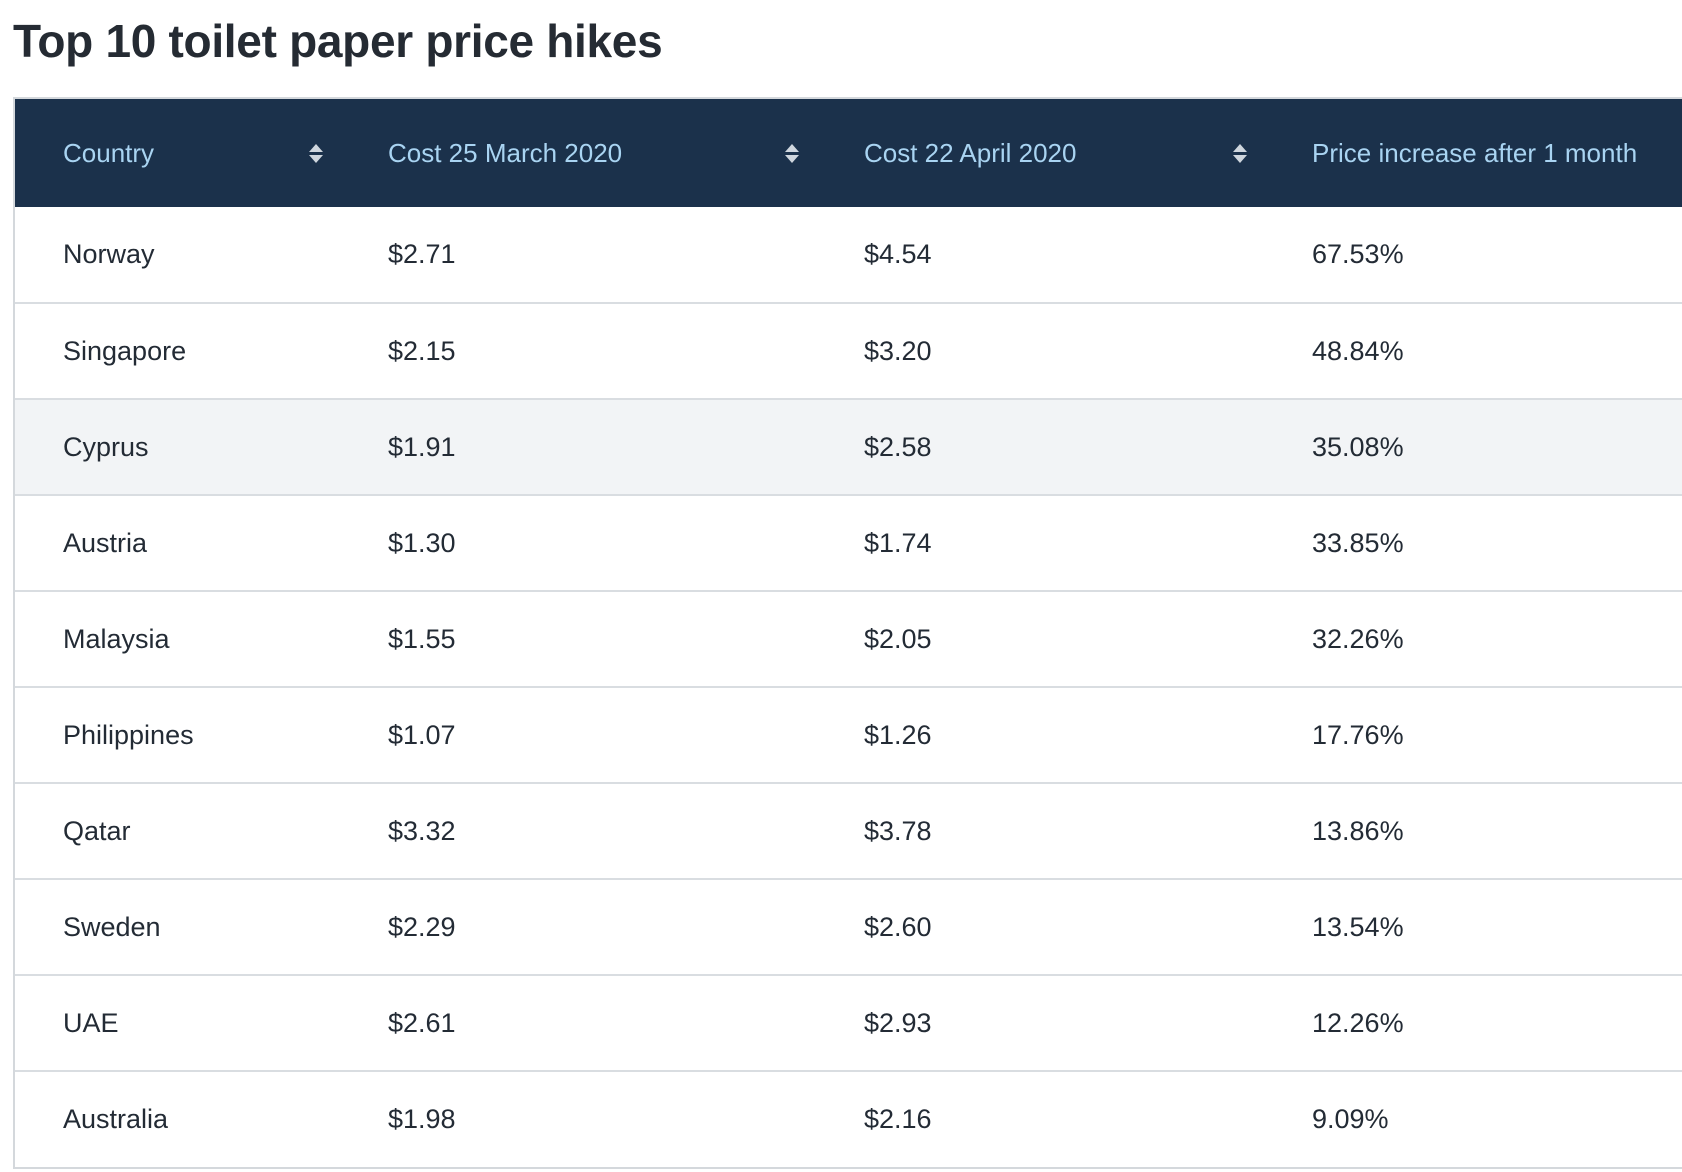 This screenshot has height=1172, width=1682. What do you see at coordinates (97, 830) in the screenshot?
I see `cell-country: Qatar` at bounding box center [97, 830].